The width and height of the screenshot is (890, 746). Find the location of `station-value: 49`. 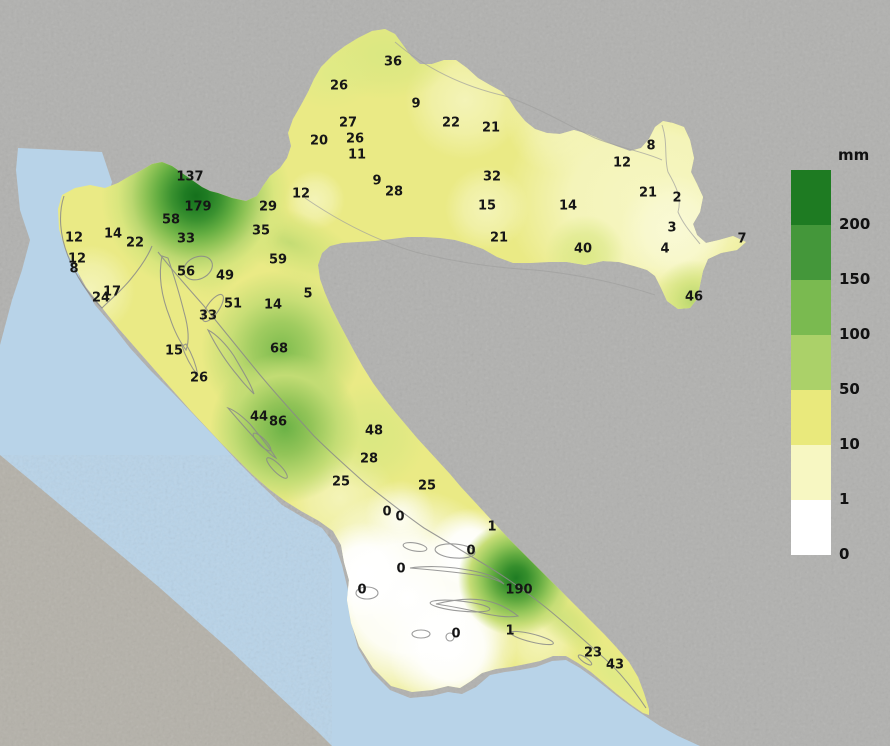

station-value: 49 is located at coordinates (225, 276).